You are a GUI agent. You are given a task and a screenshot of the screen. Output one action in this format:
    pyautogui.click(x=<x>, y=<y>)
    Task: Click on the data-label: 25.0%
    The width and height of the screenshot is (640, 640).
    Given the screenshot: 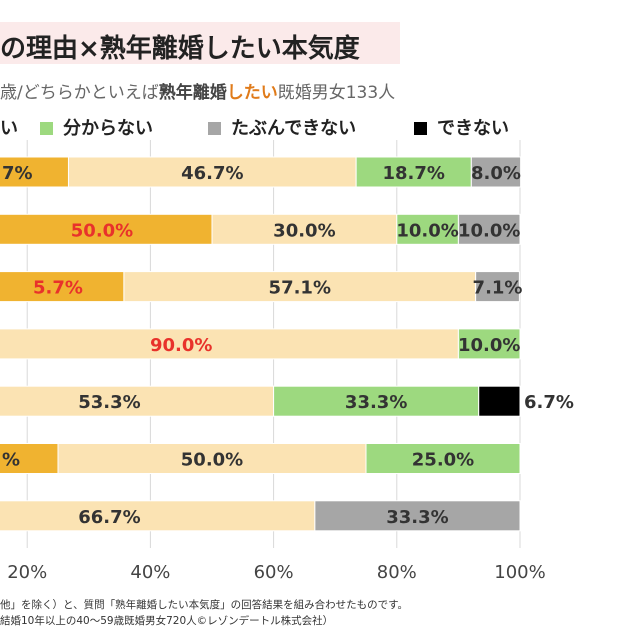 What is the action you would take?
    pyautogui.click(x=443, y=460)
    